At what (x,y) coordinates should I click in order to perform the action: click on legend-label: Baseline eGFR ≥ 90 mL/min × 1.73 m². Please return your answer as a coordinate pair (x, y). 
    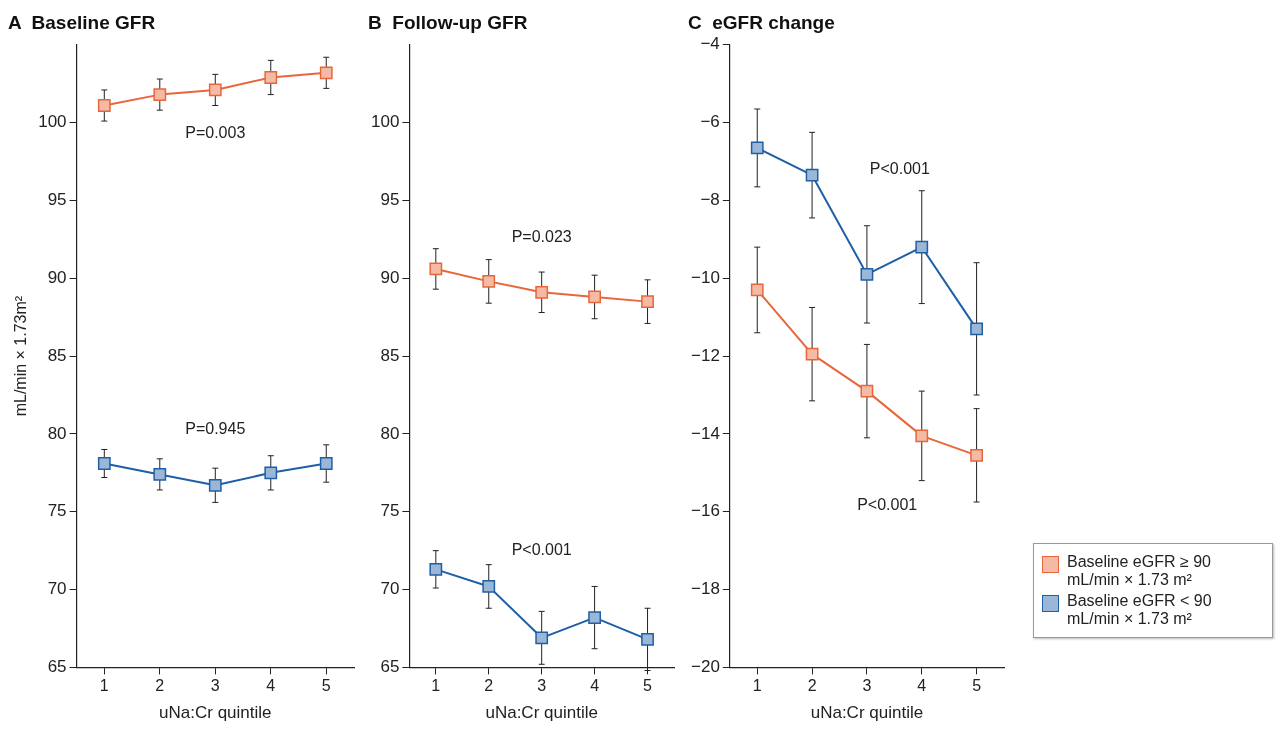
    Looking at the image, I should click on (1139, 571).